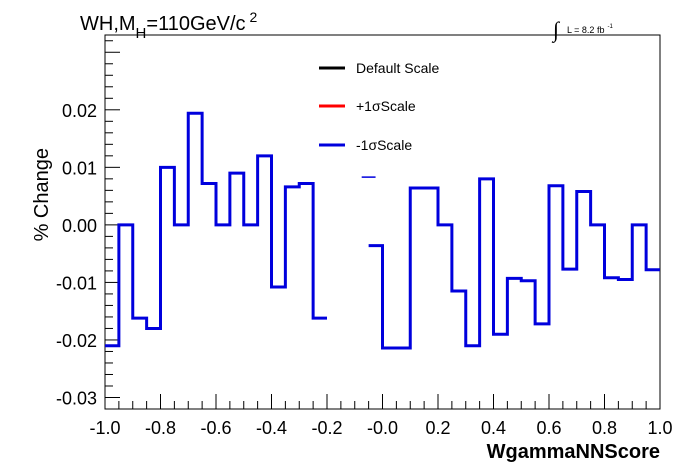 This screenshot has height=472, width=696. I want to click on lumi-text: L = 8.2 fb, so click(585, 30).